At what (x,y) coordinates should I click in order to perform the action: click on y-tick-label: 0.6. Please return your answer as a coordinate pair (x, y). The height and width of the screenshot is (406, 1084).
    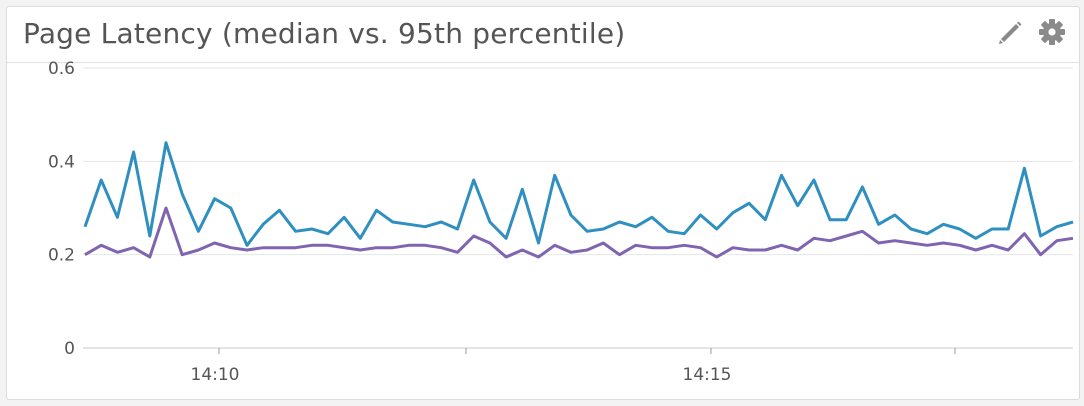
    Looking at the image, I should click on (61, 69).